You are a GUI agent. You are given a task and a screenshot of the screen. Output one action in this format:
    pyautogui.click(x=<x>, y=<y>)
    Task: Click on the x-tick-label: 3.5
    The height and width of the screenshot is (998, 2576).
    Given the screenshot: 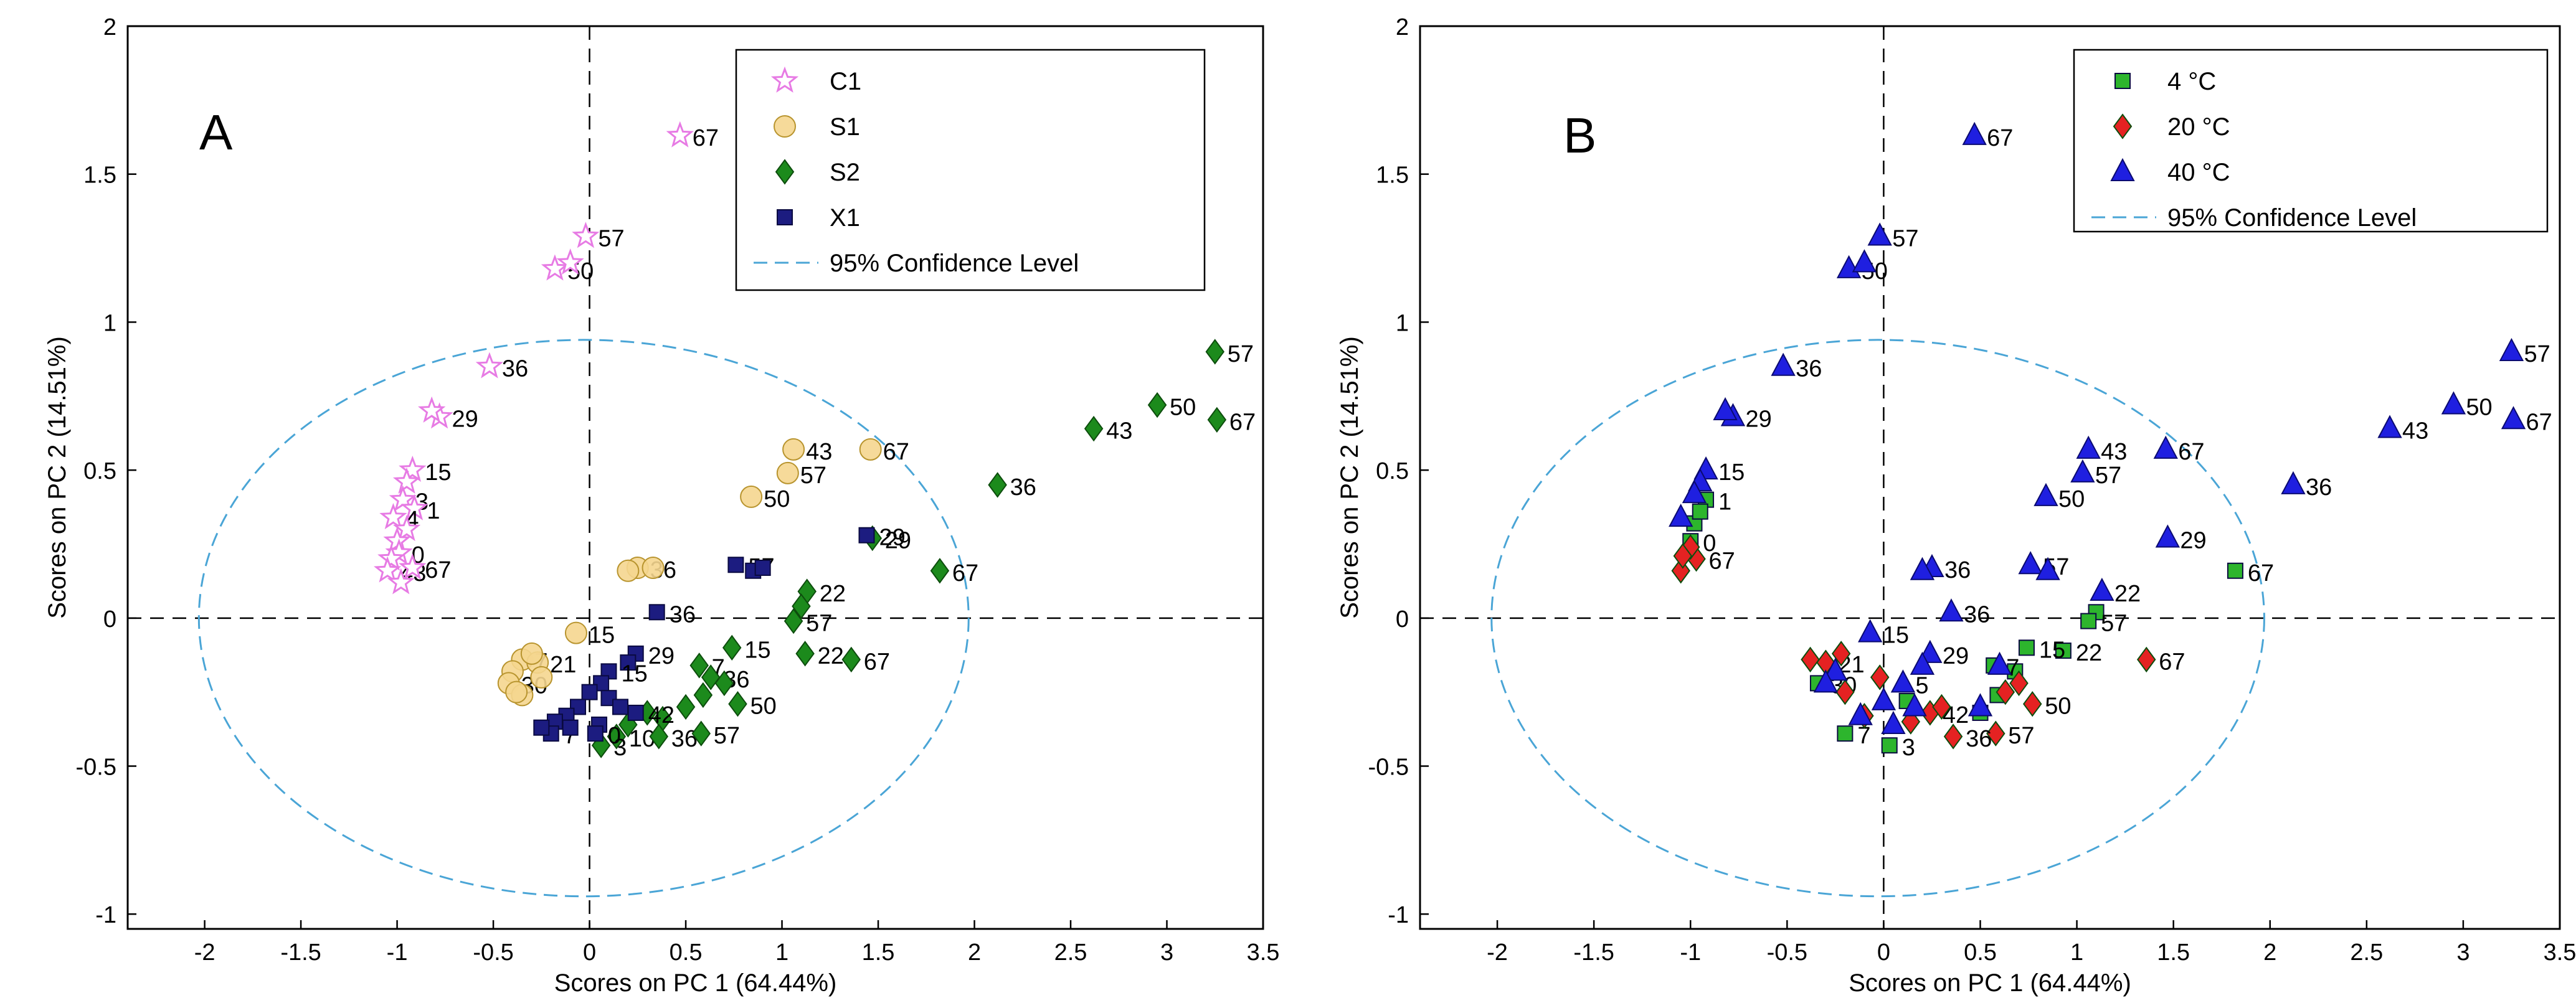 What is the action you would take?
    pyautogui.click(x=2560, y=953)
    